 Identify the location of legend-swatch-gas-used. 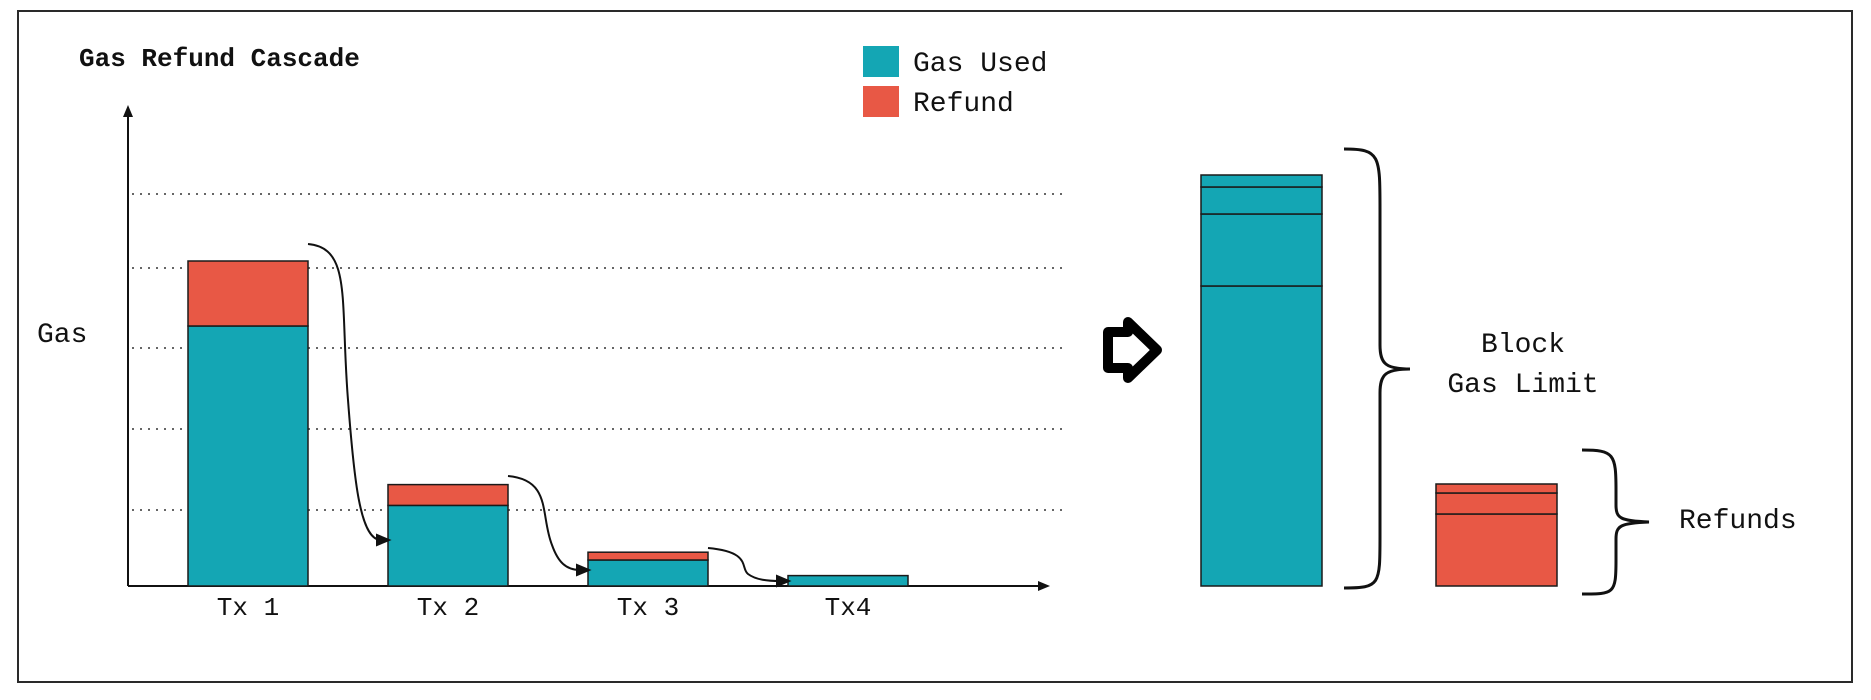
(881, 61).